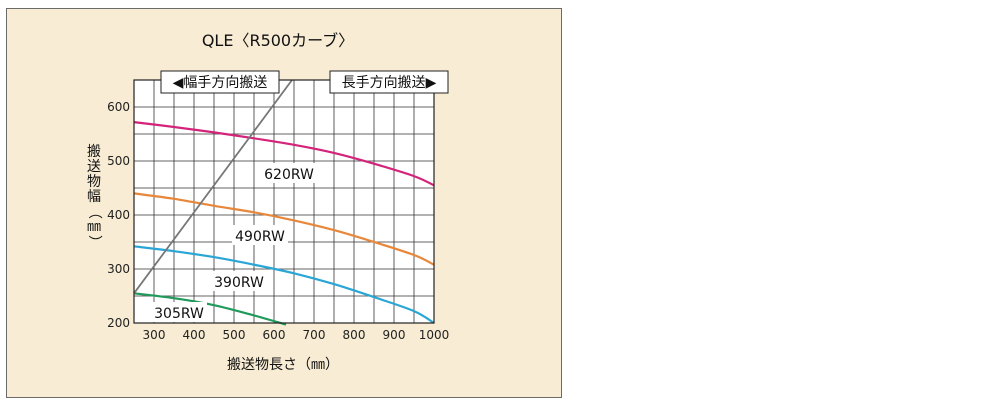  What do you see at coordinates (118, 269) in the screenshot?
I see `y-tick-label: 300` at bounding box center [118, 269].